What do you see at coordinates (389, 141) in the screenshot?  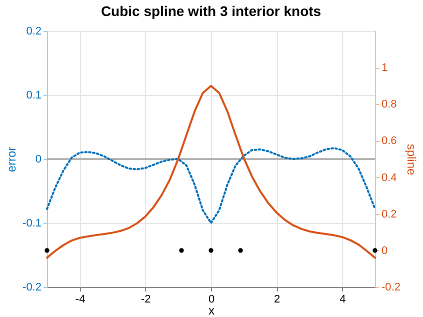 I see `y2-tick-label: 0.6` at bounding box center [389, 141].